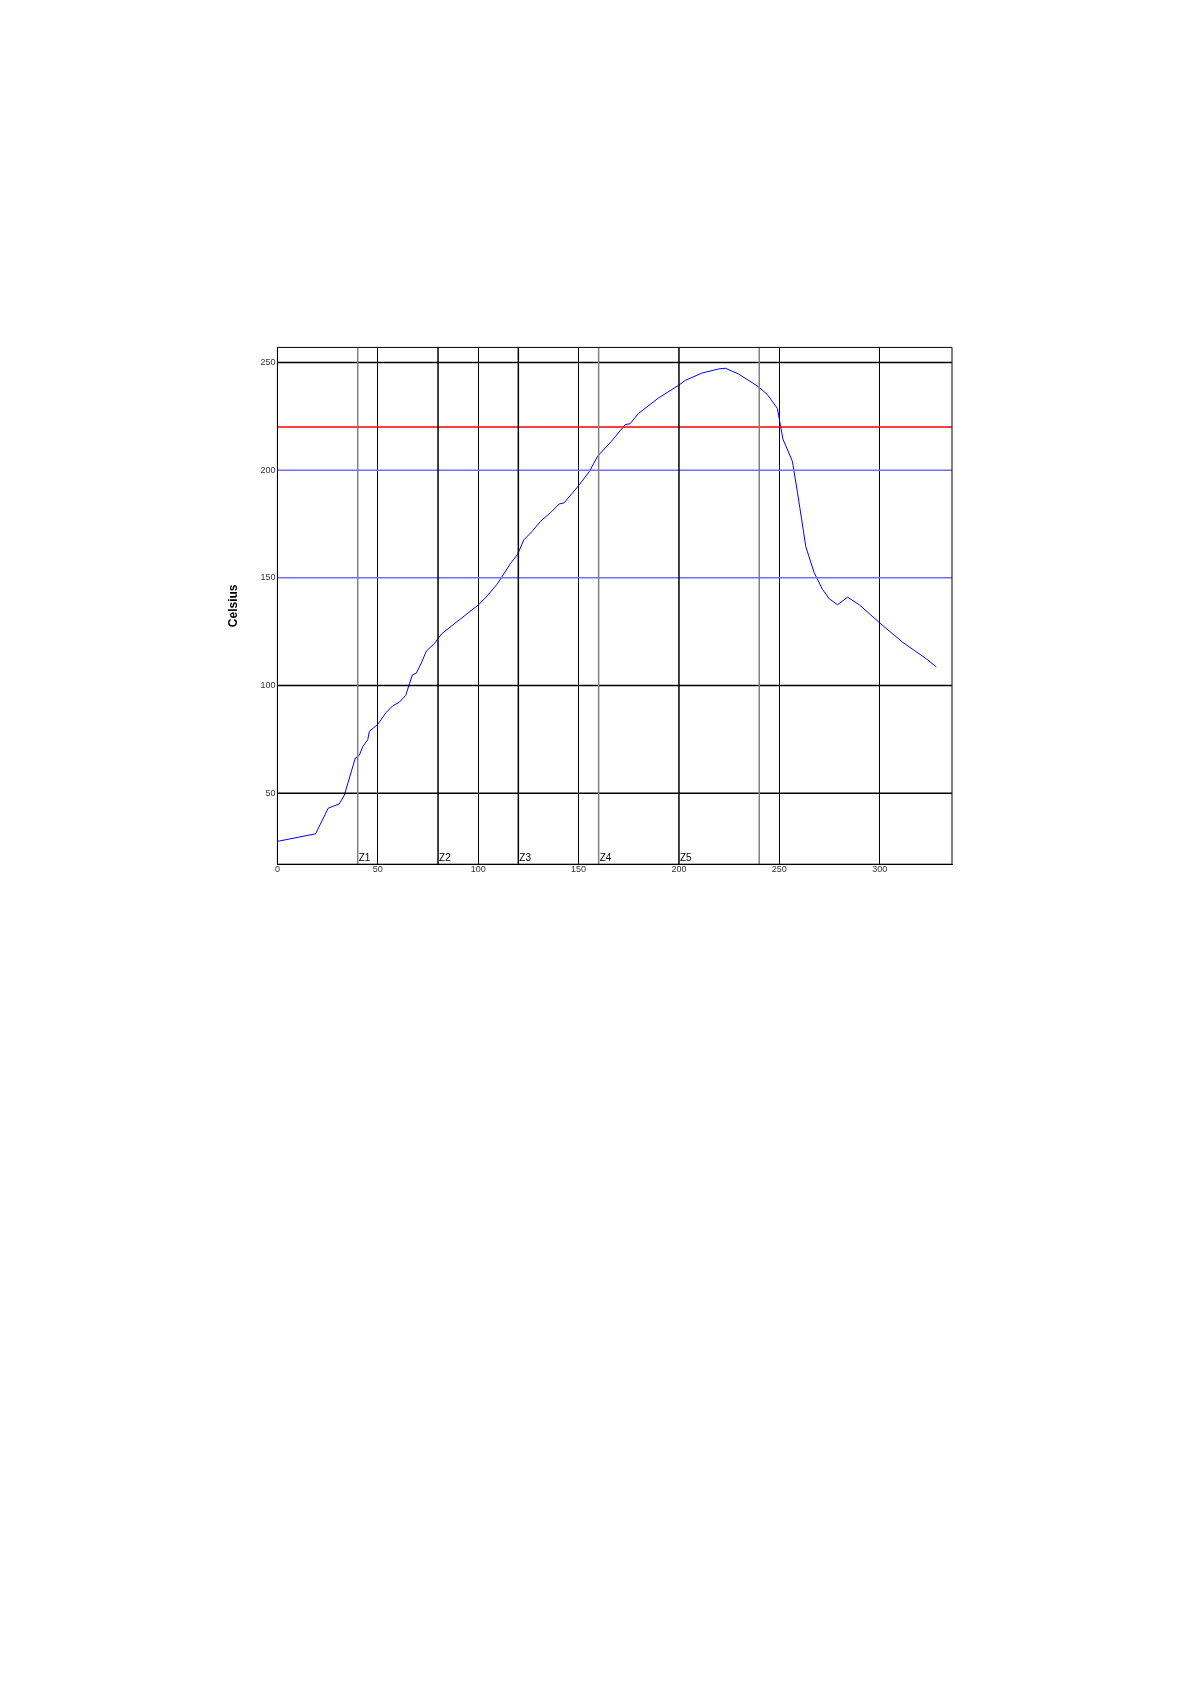 The image size is (1192, 1685). What do you see at coordinates (364, 857) in the screenshot?
I see `ref-line-label: Z1` at bounding box center [364, 857].